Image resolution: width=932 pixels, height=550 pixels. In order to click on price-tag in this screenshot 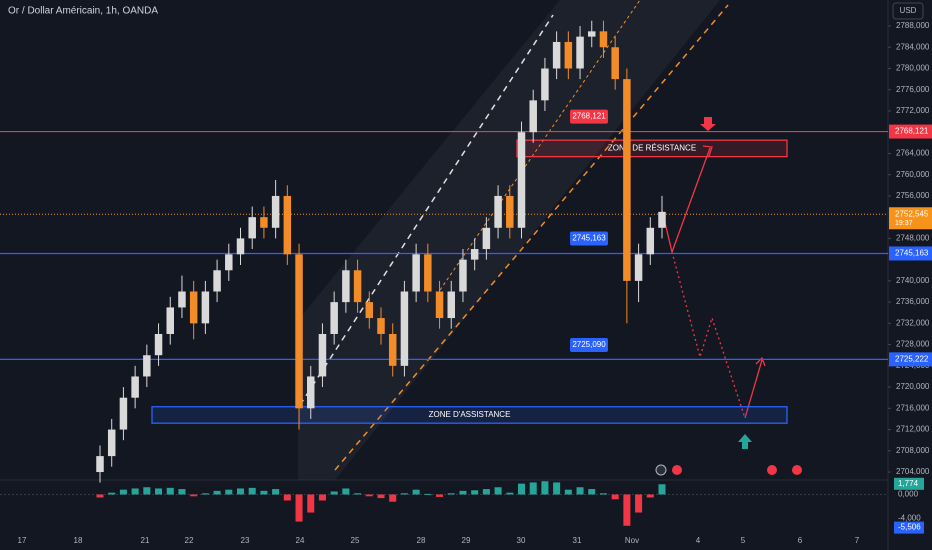, I will do `click(910, 359)`.